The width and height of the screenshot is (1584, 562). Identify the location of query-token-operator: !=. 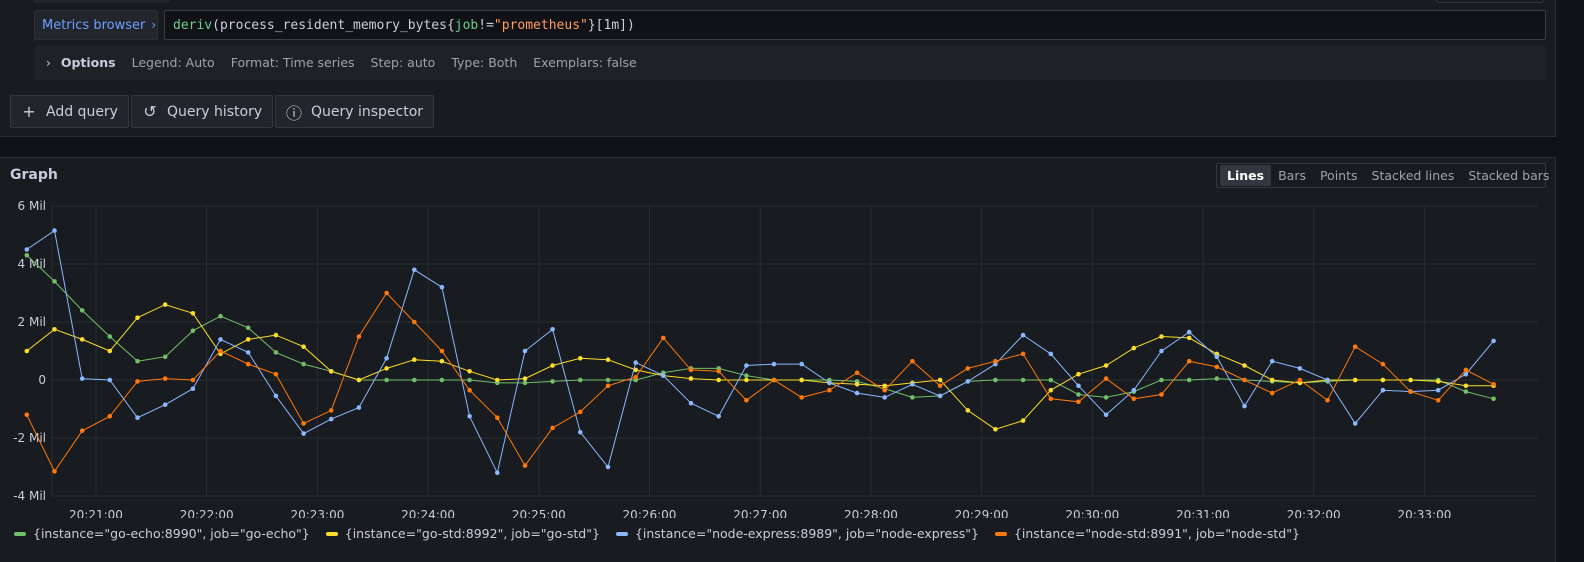
(486, 25).